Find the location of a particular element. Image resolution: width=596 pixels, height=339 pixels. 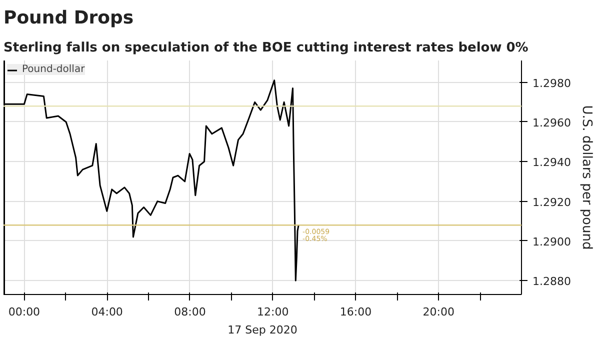

y-tick-label: 1.2880 is located at coordinates (551, 281).